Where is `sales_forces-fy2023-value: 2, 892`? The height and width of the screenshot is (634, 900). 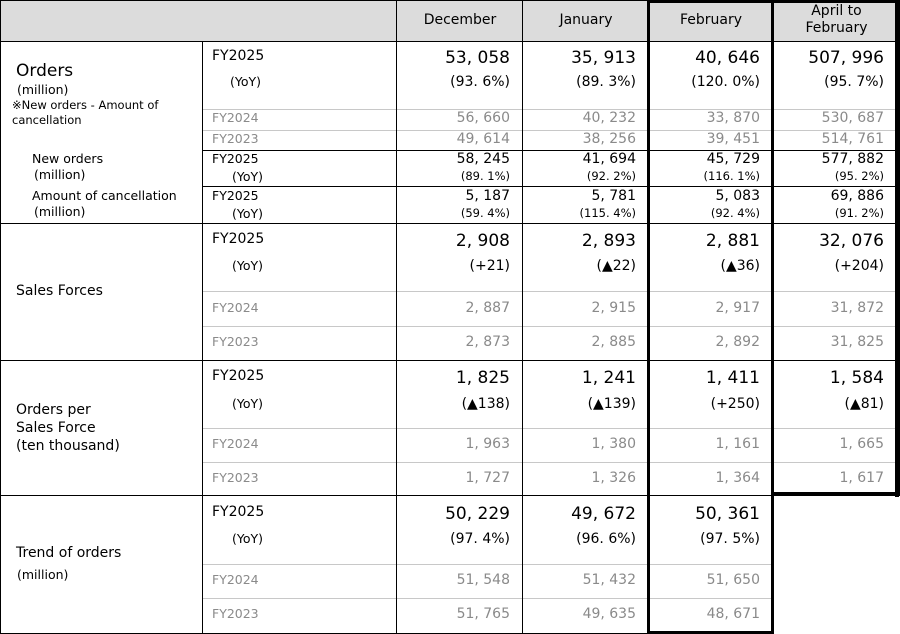
sales_forces-fy2023-value: 2, 892 is located at coordinates (737, 342).